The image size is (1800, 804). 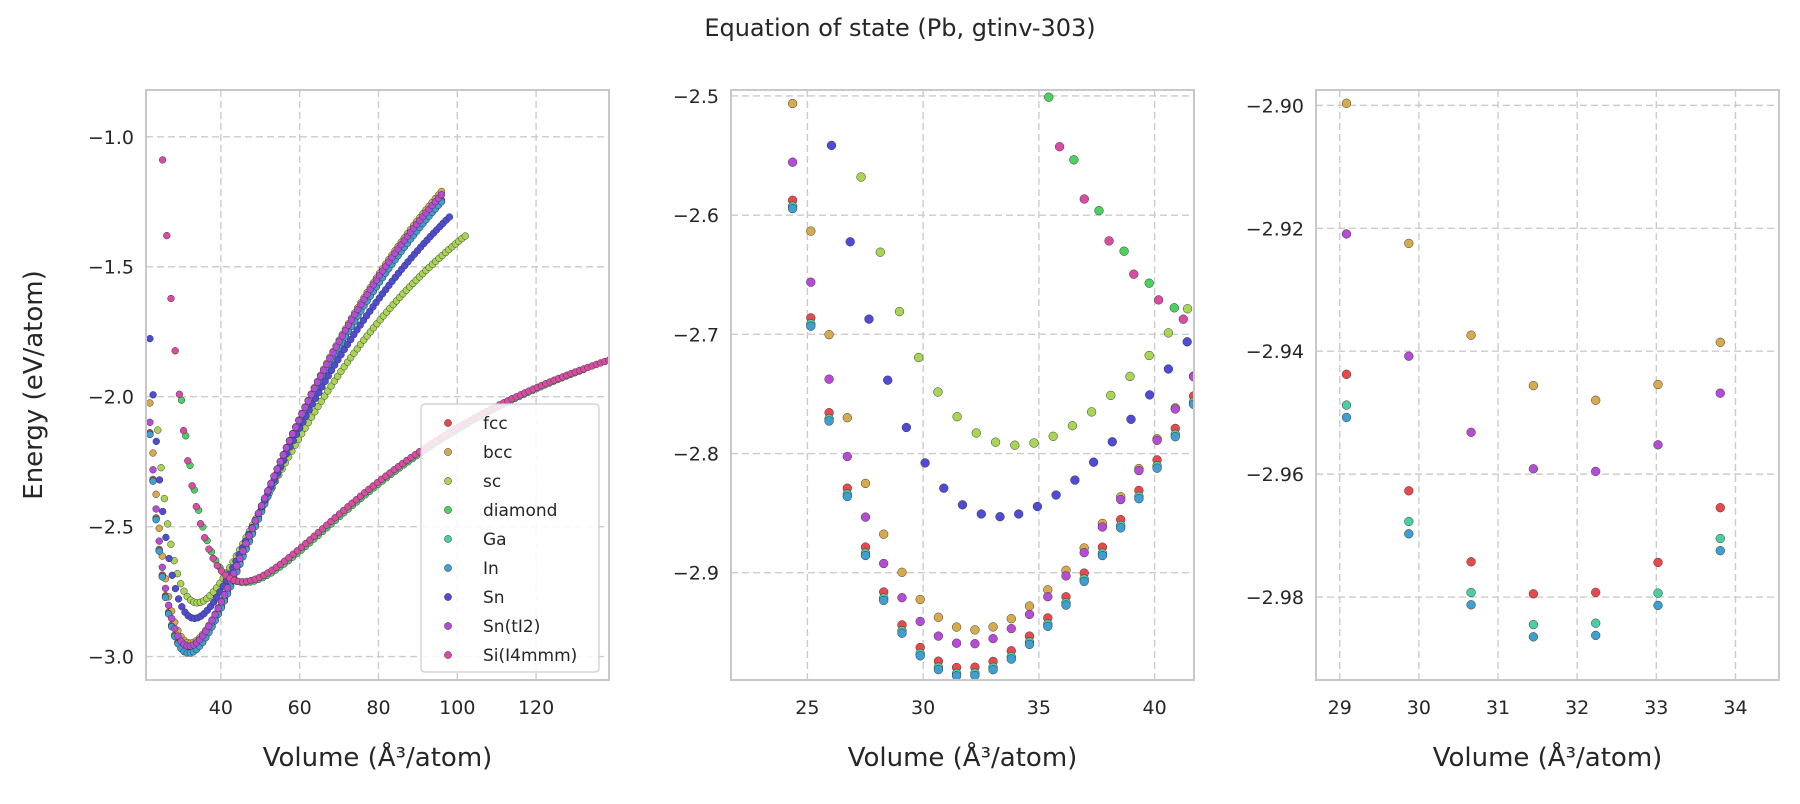 I want to click on legend-marker, so click(x=448, y=481).